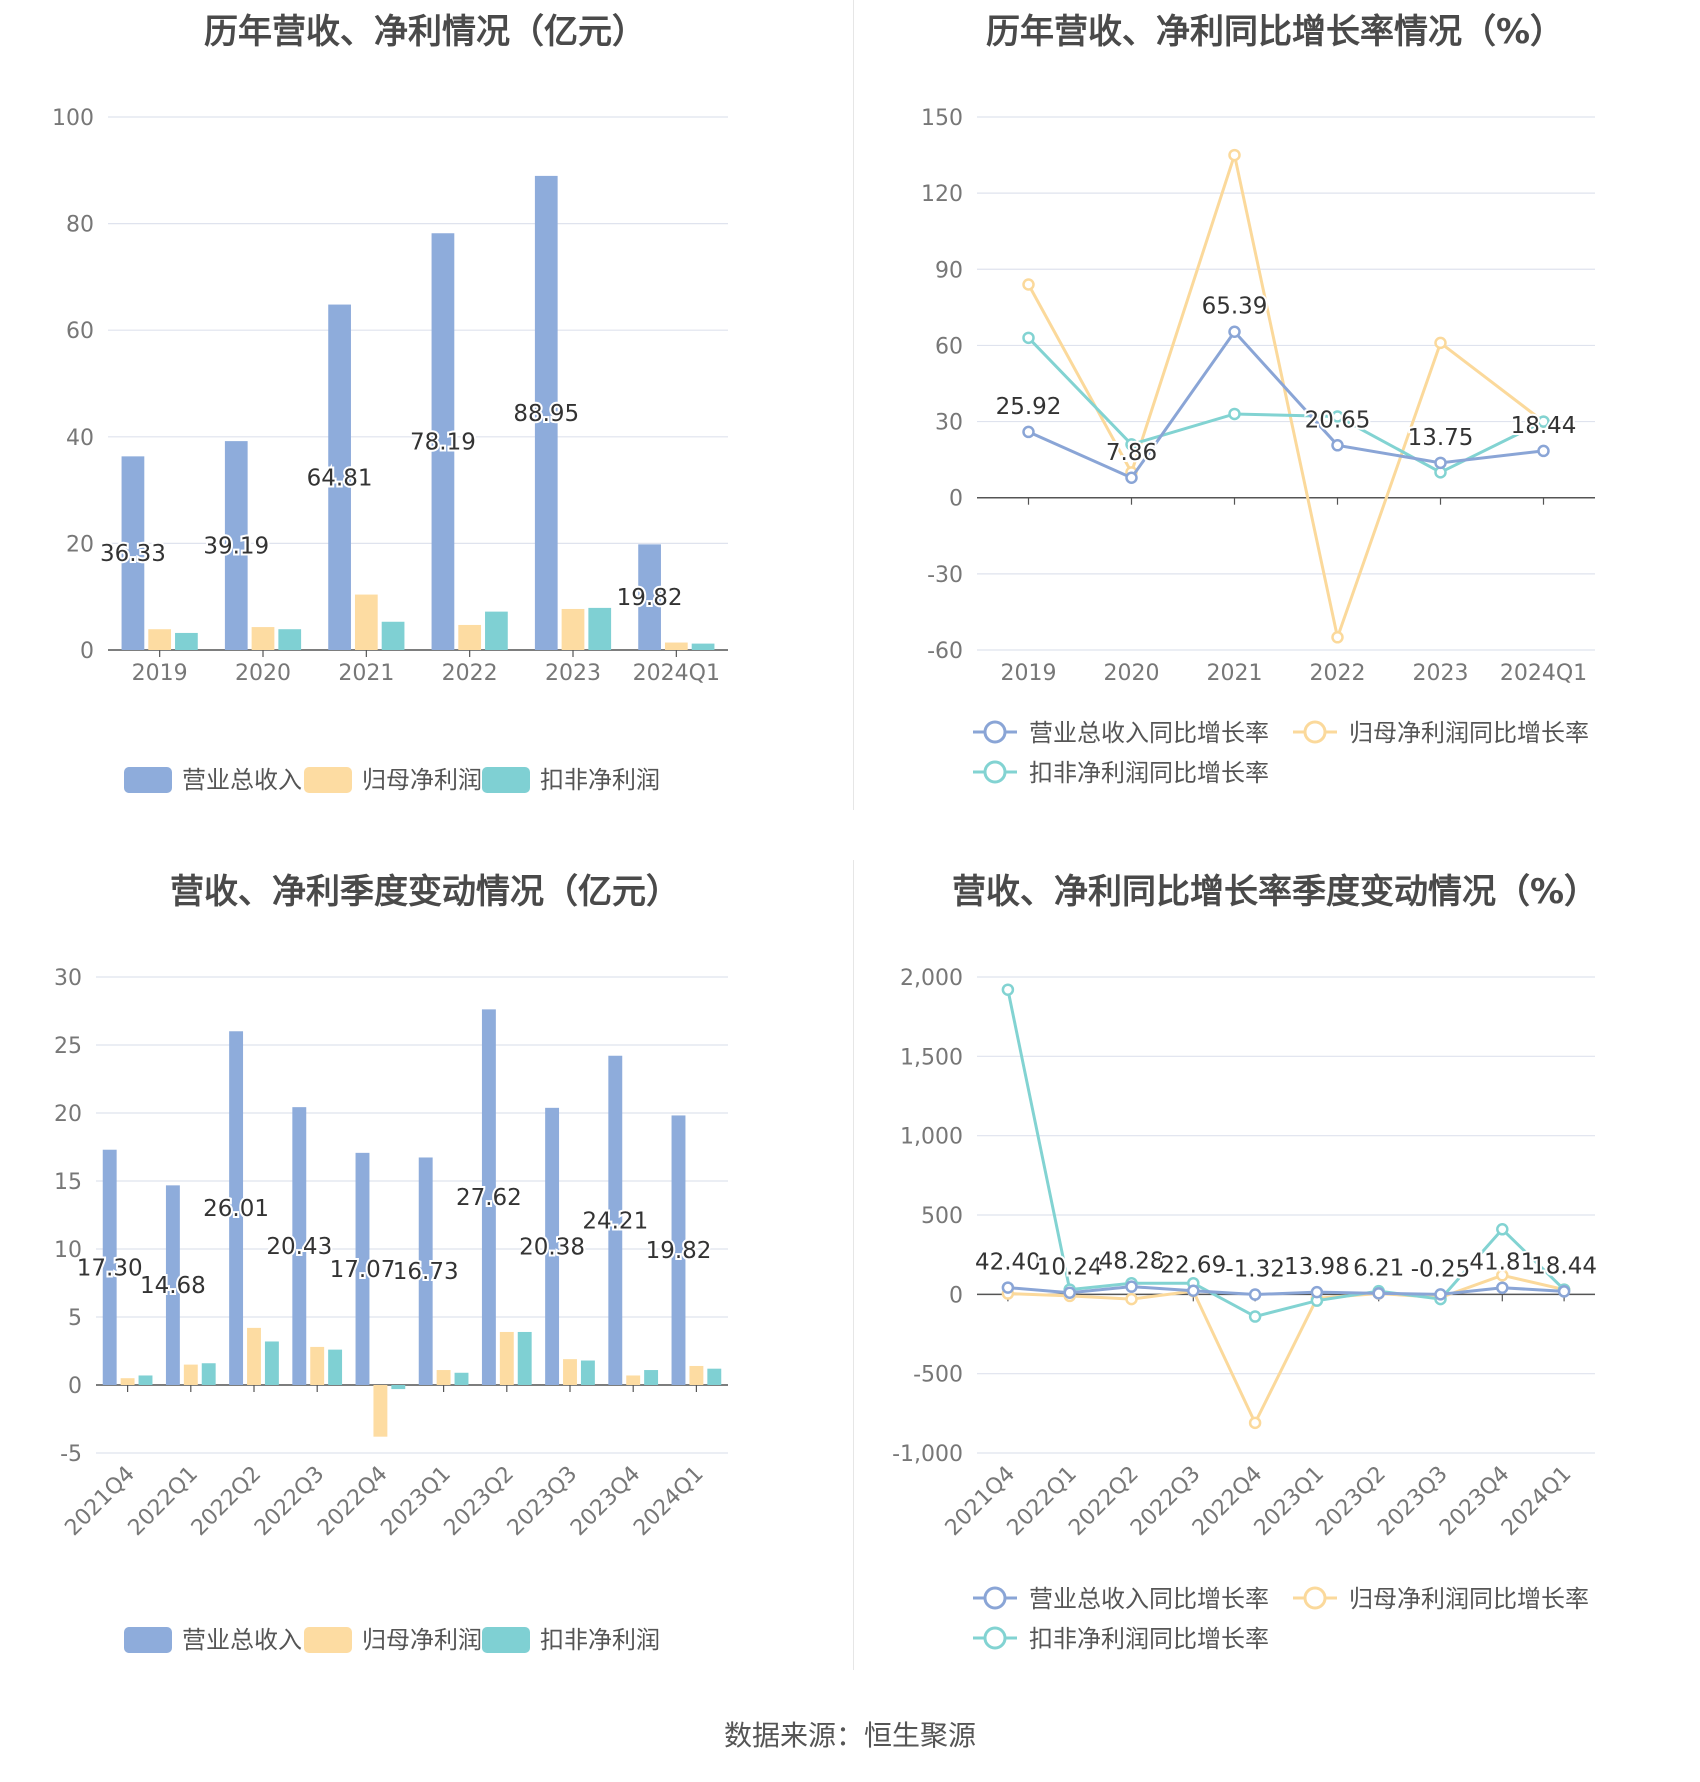 The width and height of the screenshot is (1700, 1782). Describe the element at coordinates (1469, 733) in the screenshot. I see `legend-label: 归母净利润同比增长率` at that location.